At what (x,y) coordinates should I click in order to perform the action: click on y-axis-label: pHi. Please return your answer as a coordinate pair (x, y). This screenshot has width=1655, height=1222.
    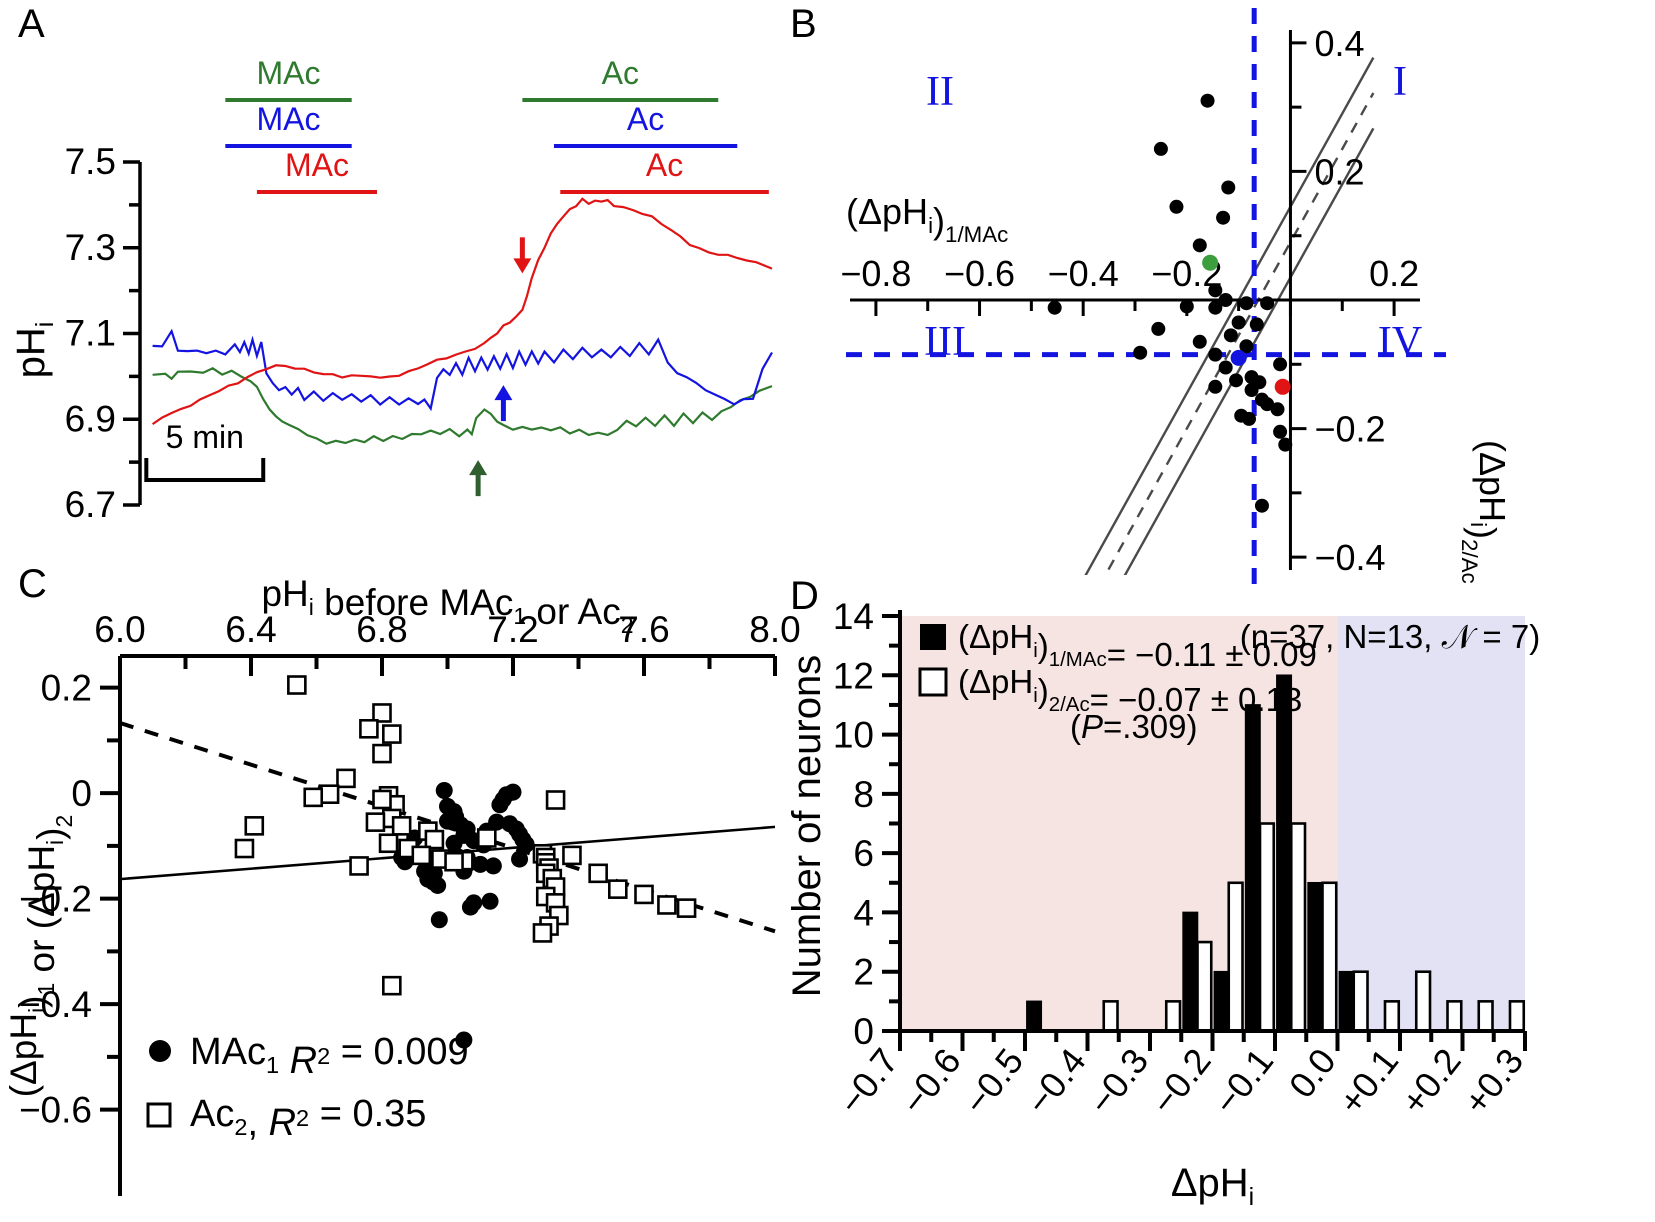
    Looking at the image, I should click on (34, 350).